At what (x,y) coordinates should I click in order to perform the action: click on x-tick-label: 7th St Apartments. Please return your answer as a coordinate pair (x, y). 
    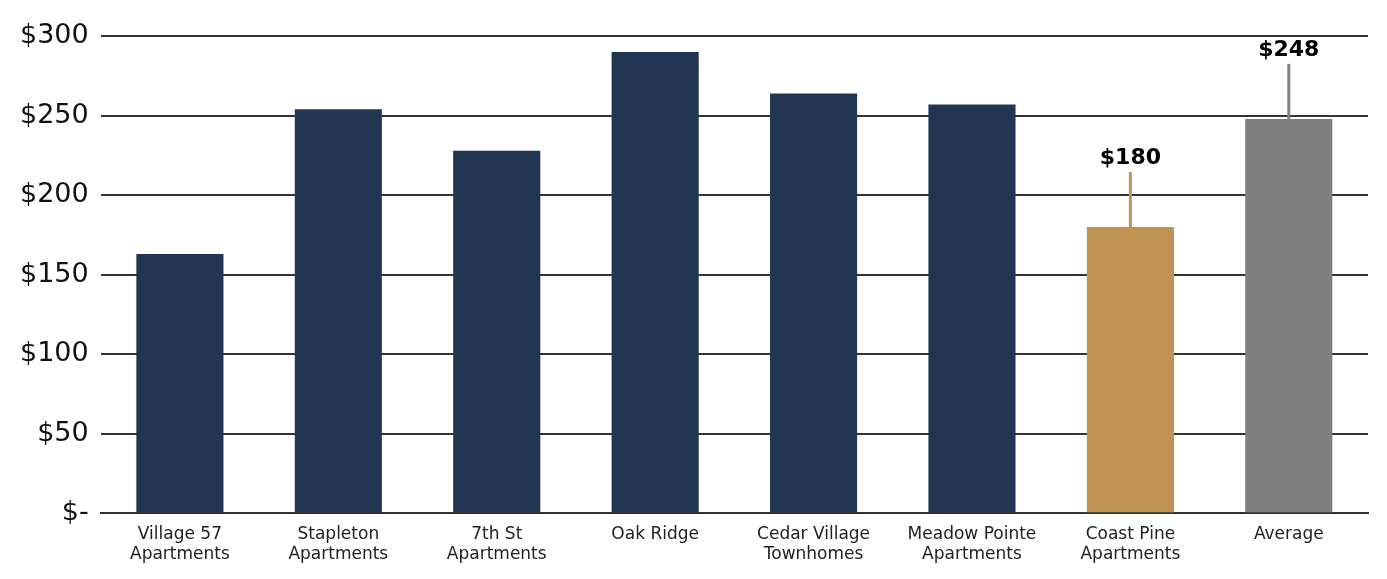
    Looking at the image, I should click on (496, 543).